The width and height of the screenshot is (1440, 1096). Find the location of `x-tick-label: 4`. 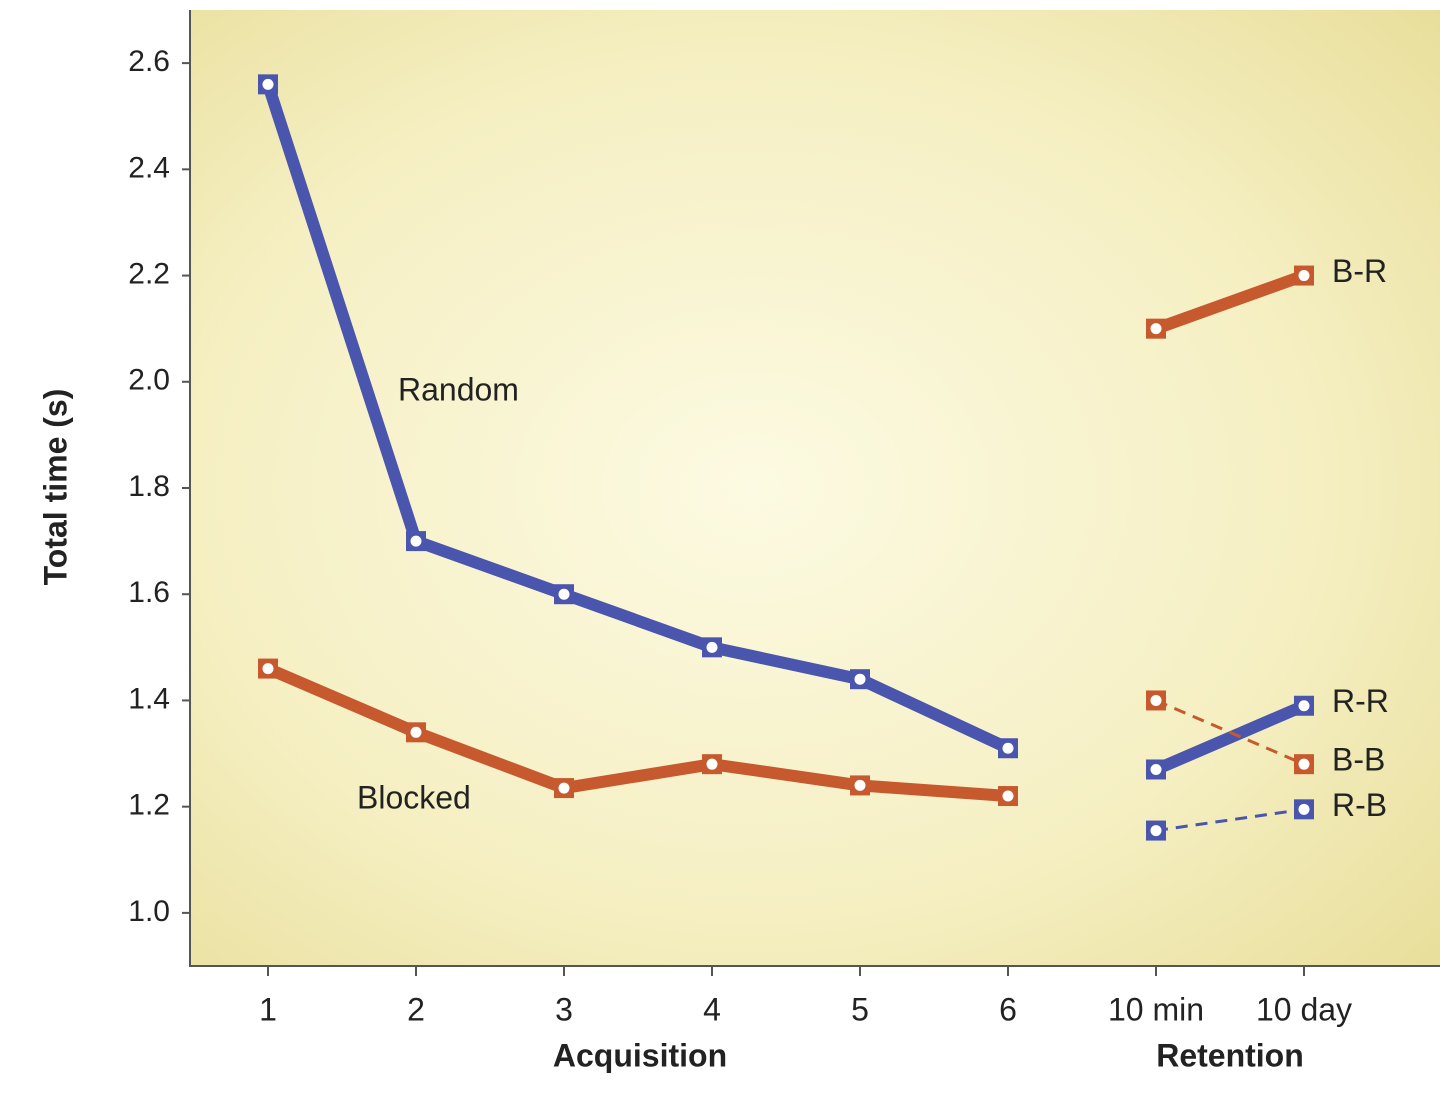

x-tick-label: 4 is located at coordinates (712, 1009).